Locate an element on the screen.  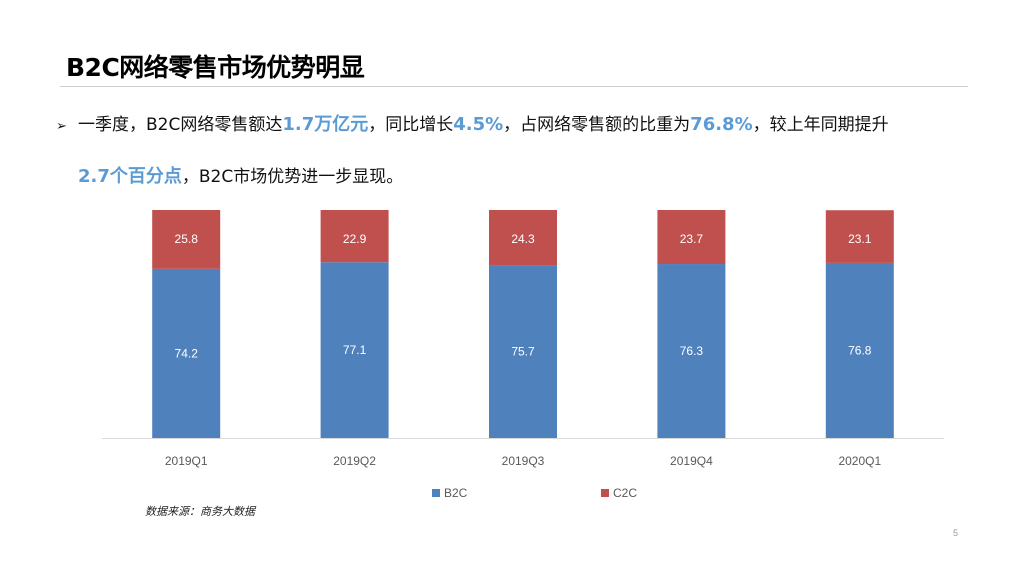
data-label-c2c-2019q3: 24.3 is located at coordinates (523, 239).